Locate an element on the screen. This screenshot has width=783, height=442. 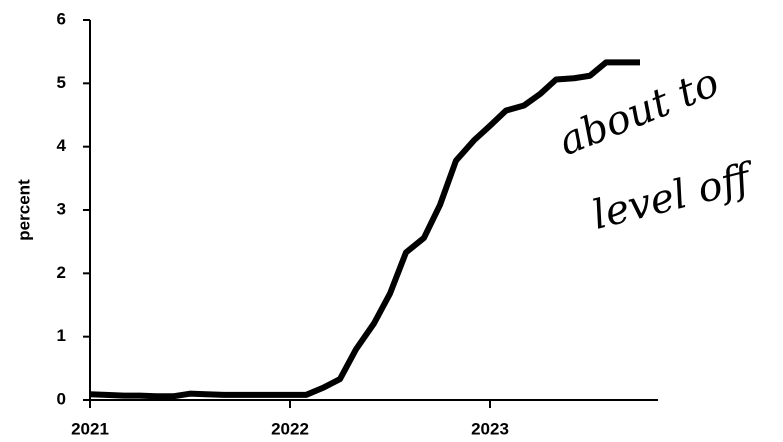
x-tick-label: 2023 is located at coordinates (490, 428).